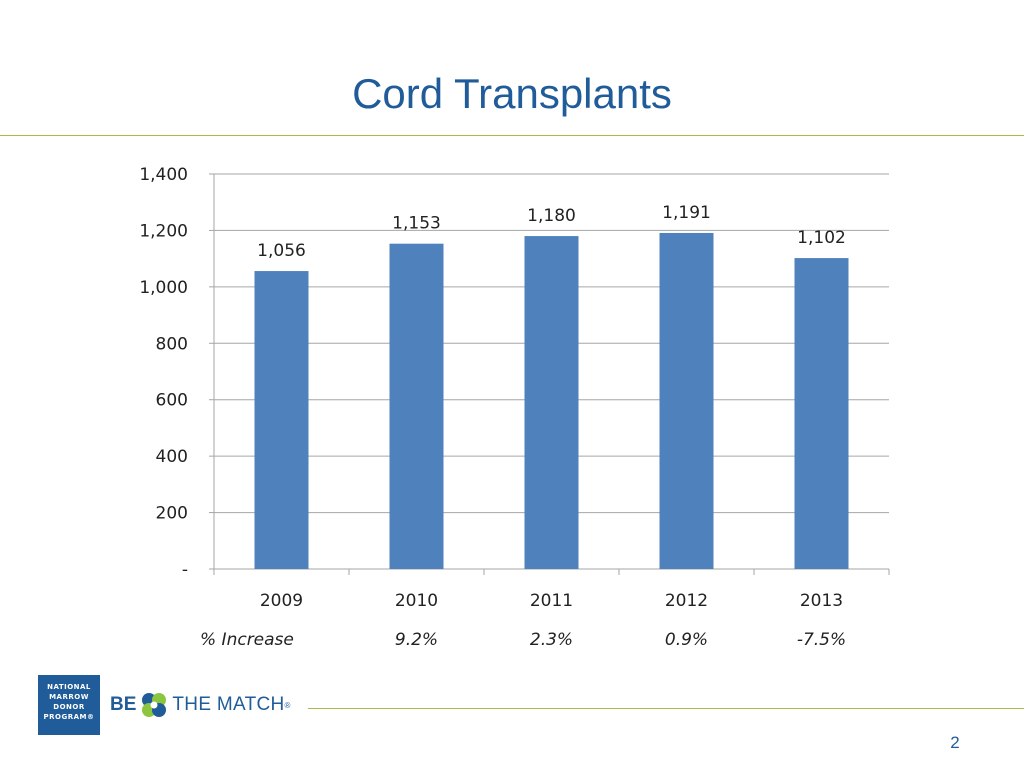 This screenshot has width=1024, height=768. I want to click on y-tick-label: 1,000, so click(163, 288).